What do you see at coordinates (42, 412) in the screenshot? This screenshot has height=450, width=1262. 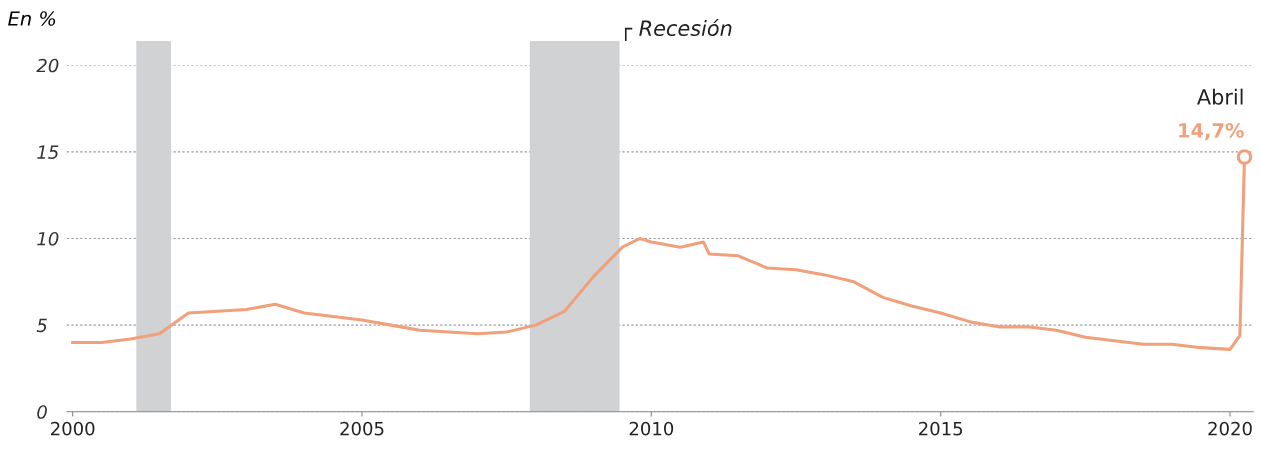 I see `y-tick-label: 0` at bounding box center [42, 412].